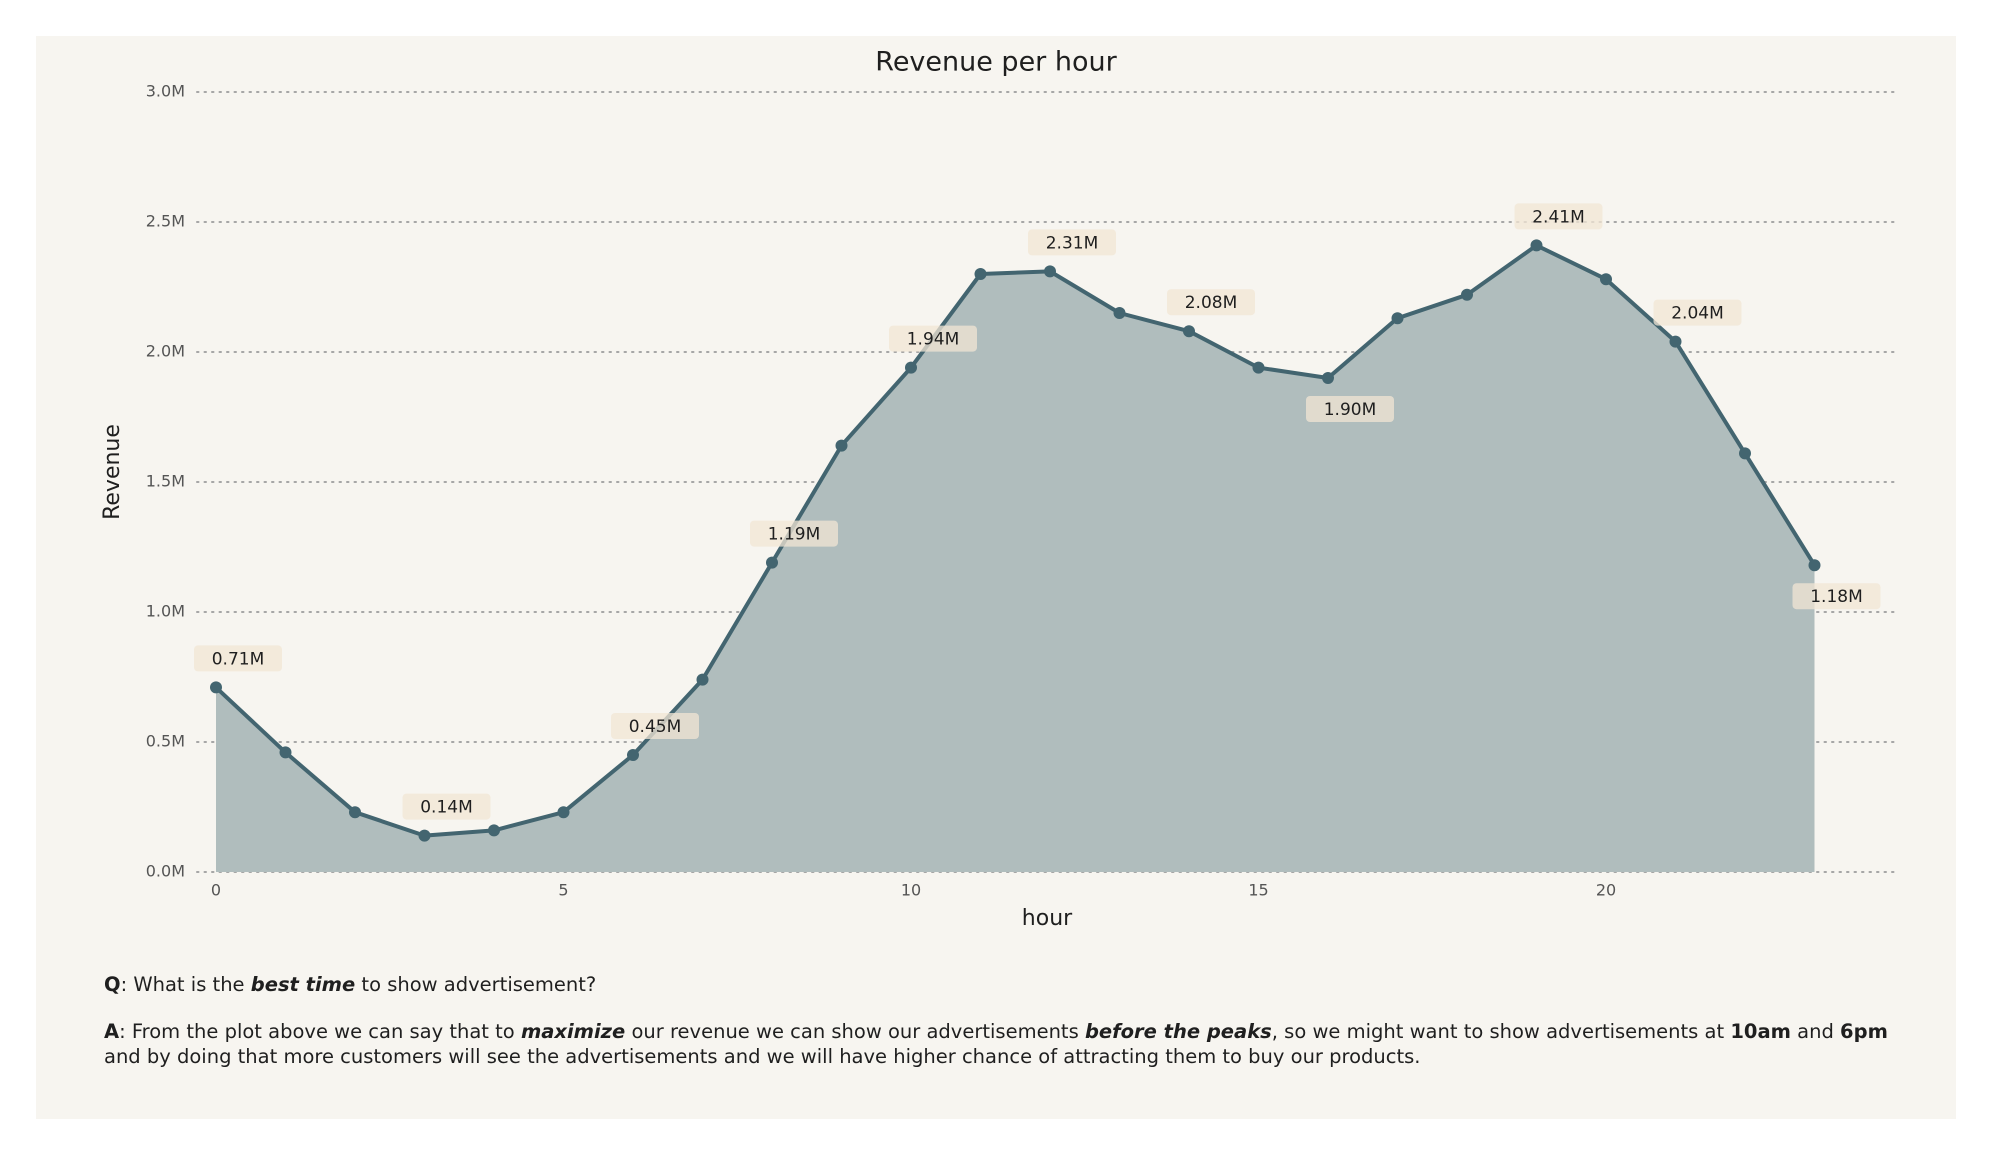 Image resolution: width=1992 pixels, height=1152 pixels. I want to click on annotation-label: 1.18M, so click(1836, 597).